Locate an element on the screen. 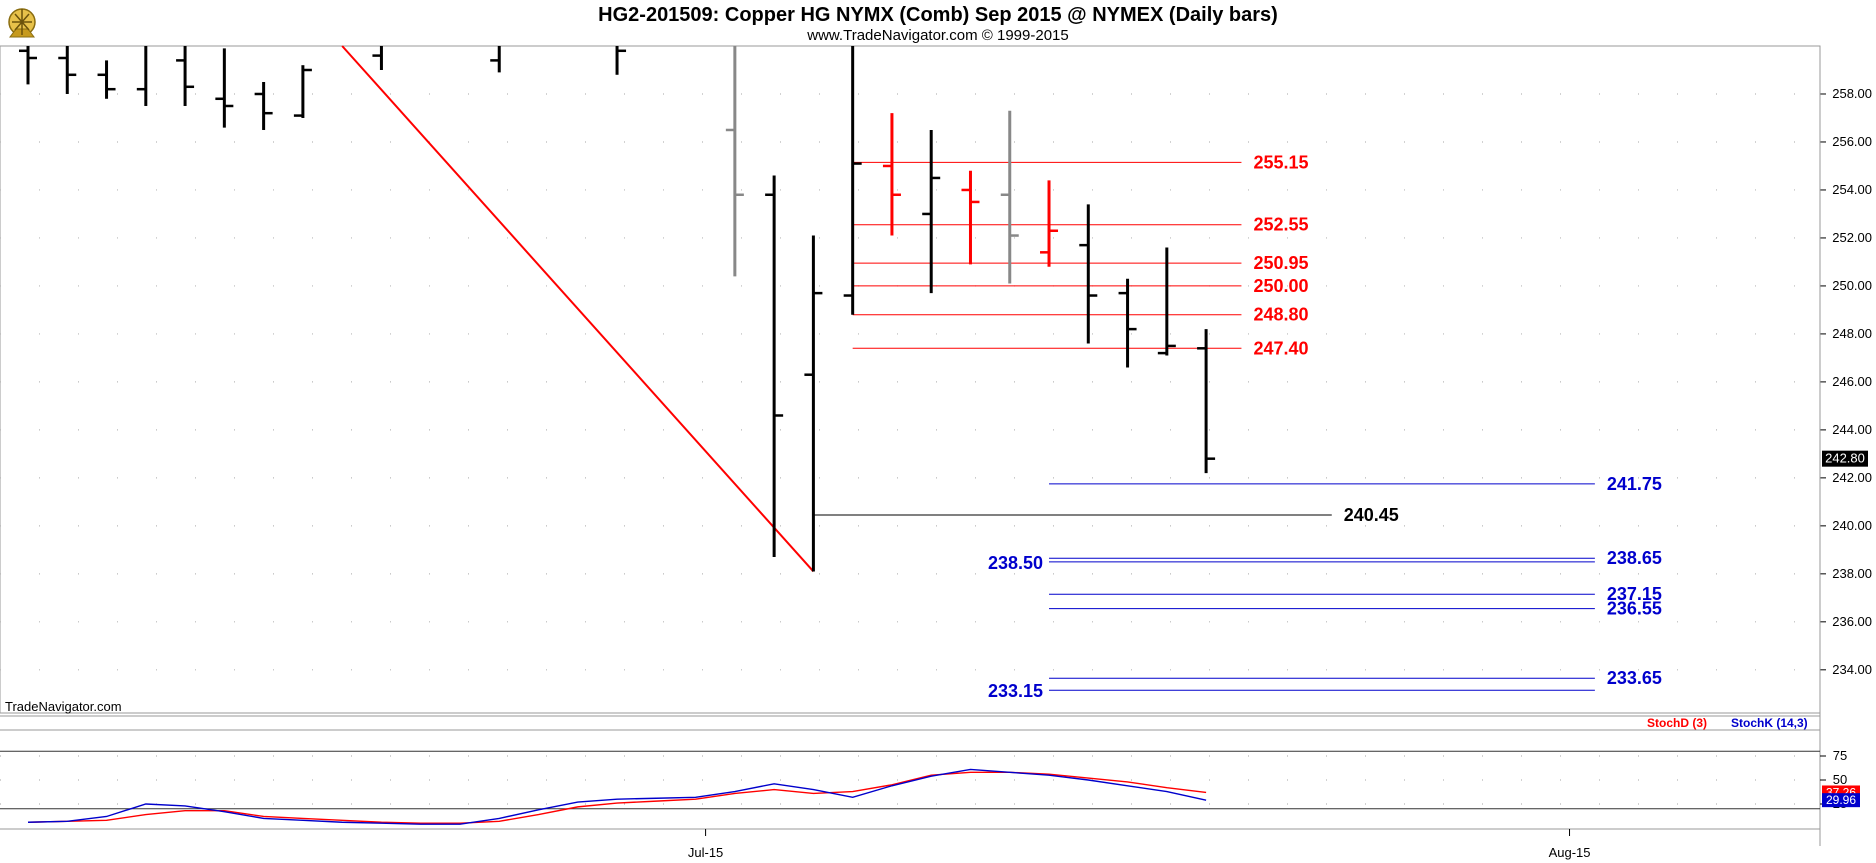  y-tick-label: 240.00 is located at coordinates (1852, 525).